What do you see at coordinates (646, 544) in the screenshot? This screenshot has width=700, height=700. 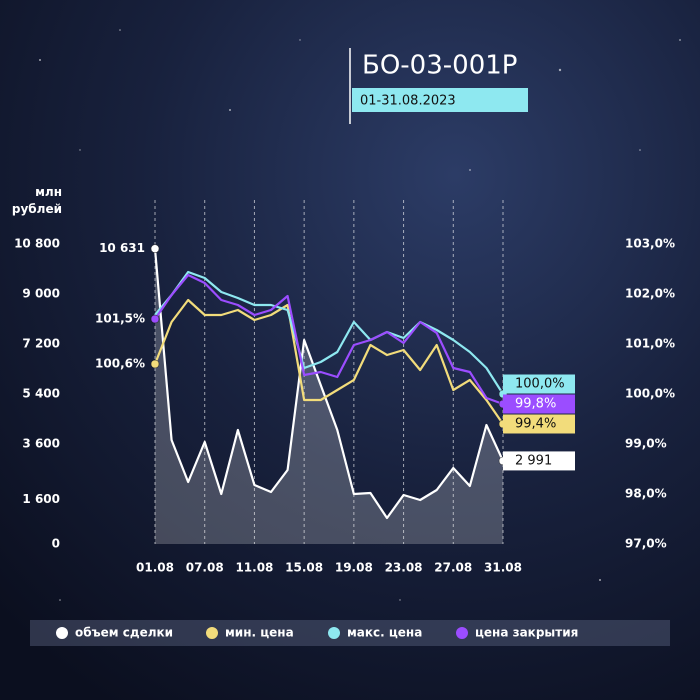 I see `y2-tick-label: 97,0%` at bounding box center [646, 544].